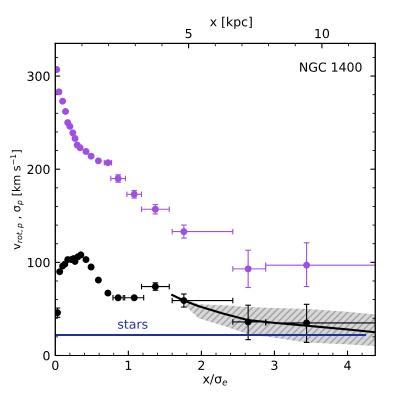  What do you see at coordinates (215, 380) in the screenshot?
I see `x-axis-title: x/σ$_{e}$` at bounding box center [215, 380].